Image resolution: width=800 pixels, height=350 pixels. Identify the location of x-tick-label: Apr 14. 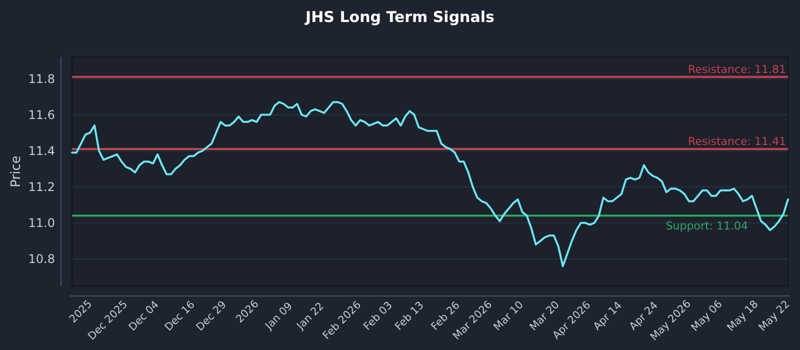
(608, 316).